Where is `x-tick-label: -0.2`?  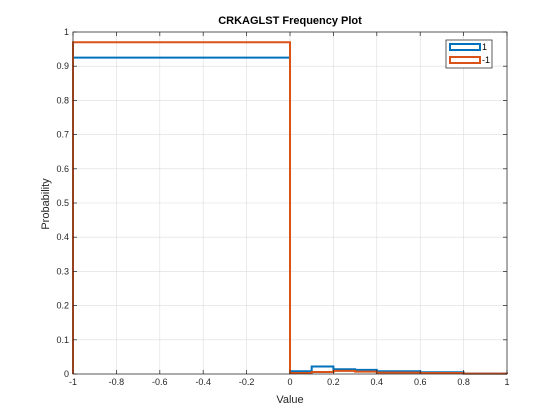 x-tick-label: -0.2 is located at coordinates (247, 382).